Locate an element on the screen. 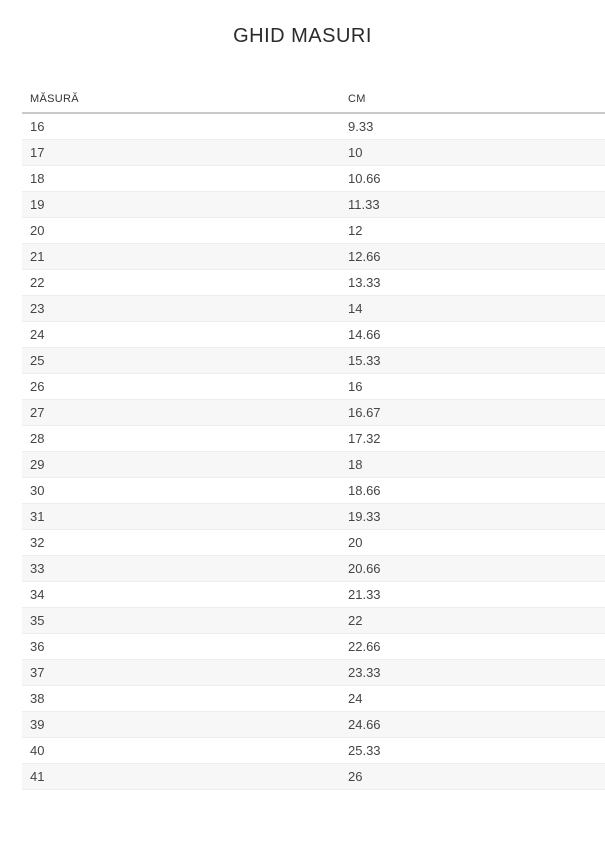 The height and width of the screenshot is (851, 605). table-row: 27 16.67 is located at coordinates (313, 412).